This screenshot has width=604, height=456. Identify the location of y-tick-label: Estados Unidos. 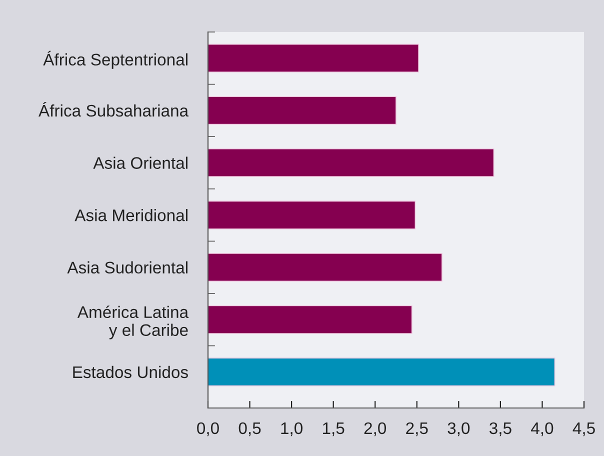
(130, 372).